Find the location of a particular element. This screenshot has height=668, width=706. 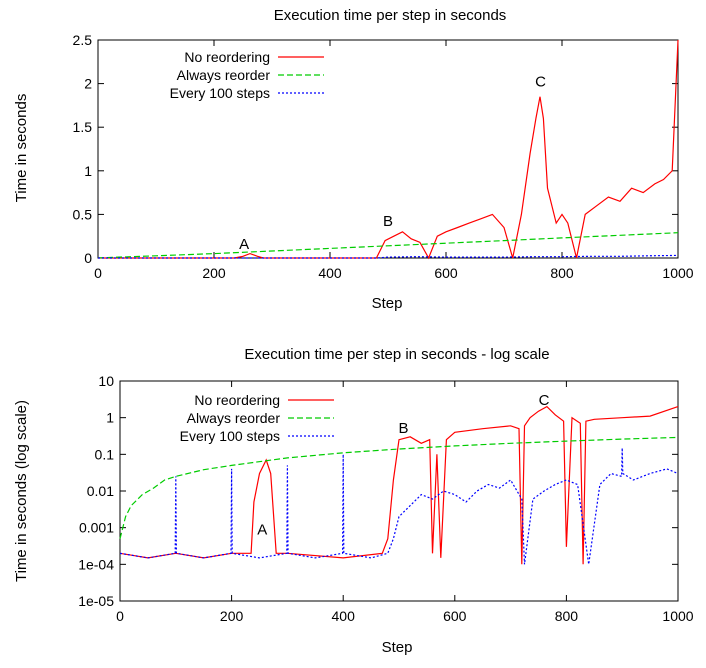

y-tick-label: 1.5 is located at coordinates (83, 127).